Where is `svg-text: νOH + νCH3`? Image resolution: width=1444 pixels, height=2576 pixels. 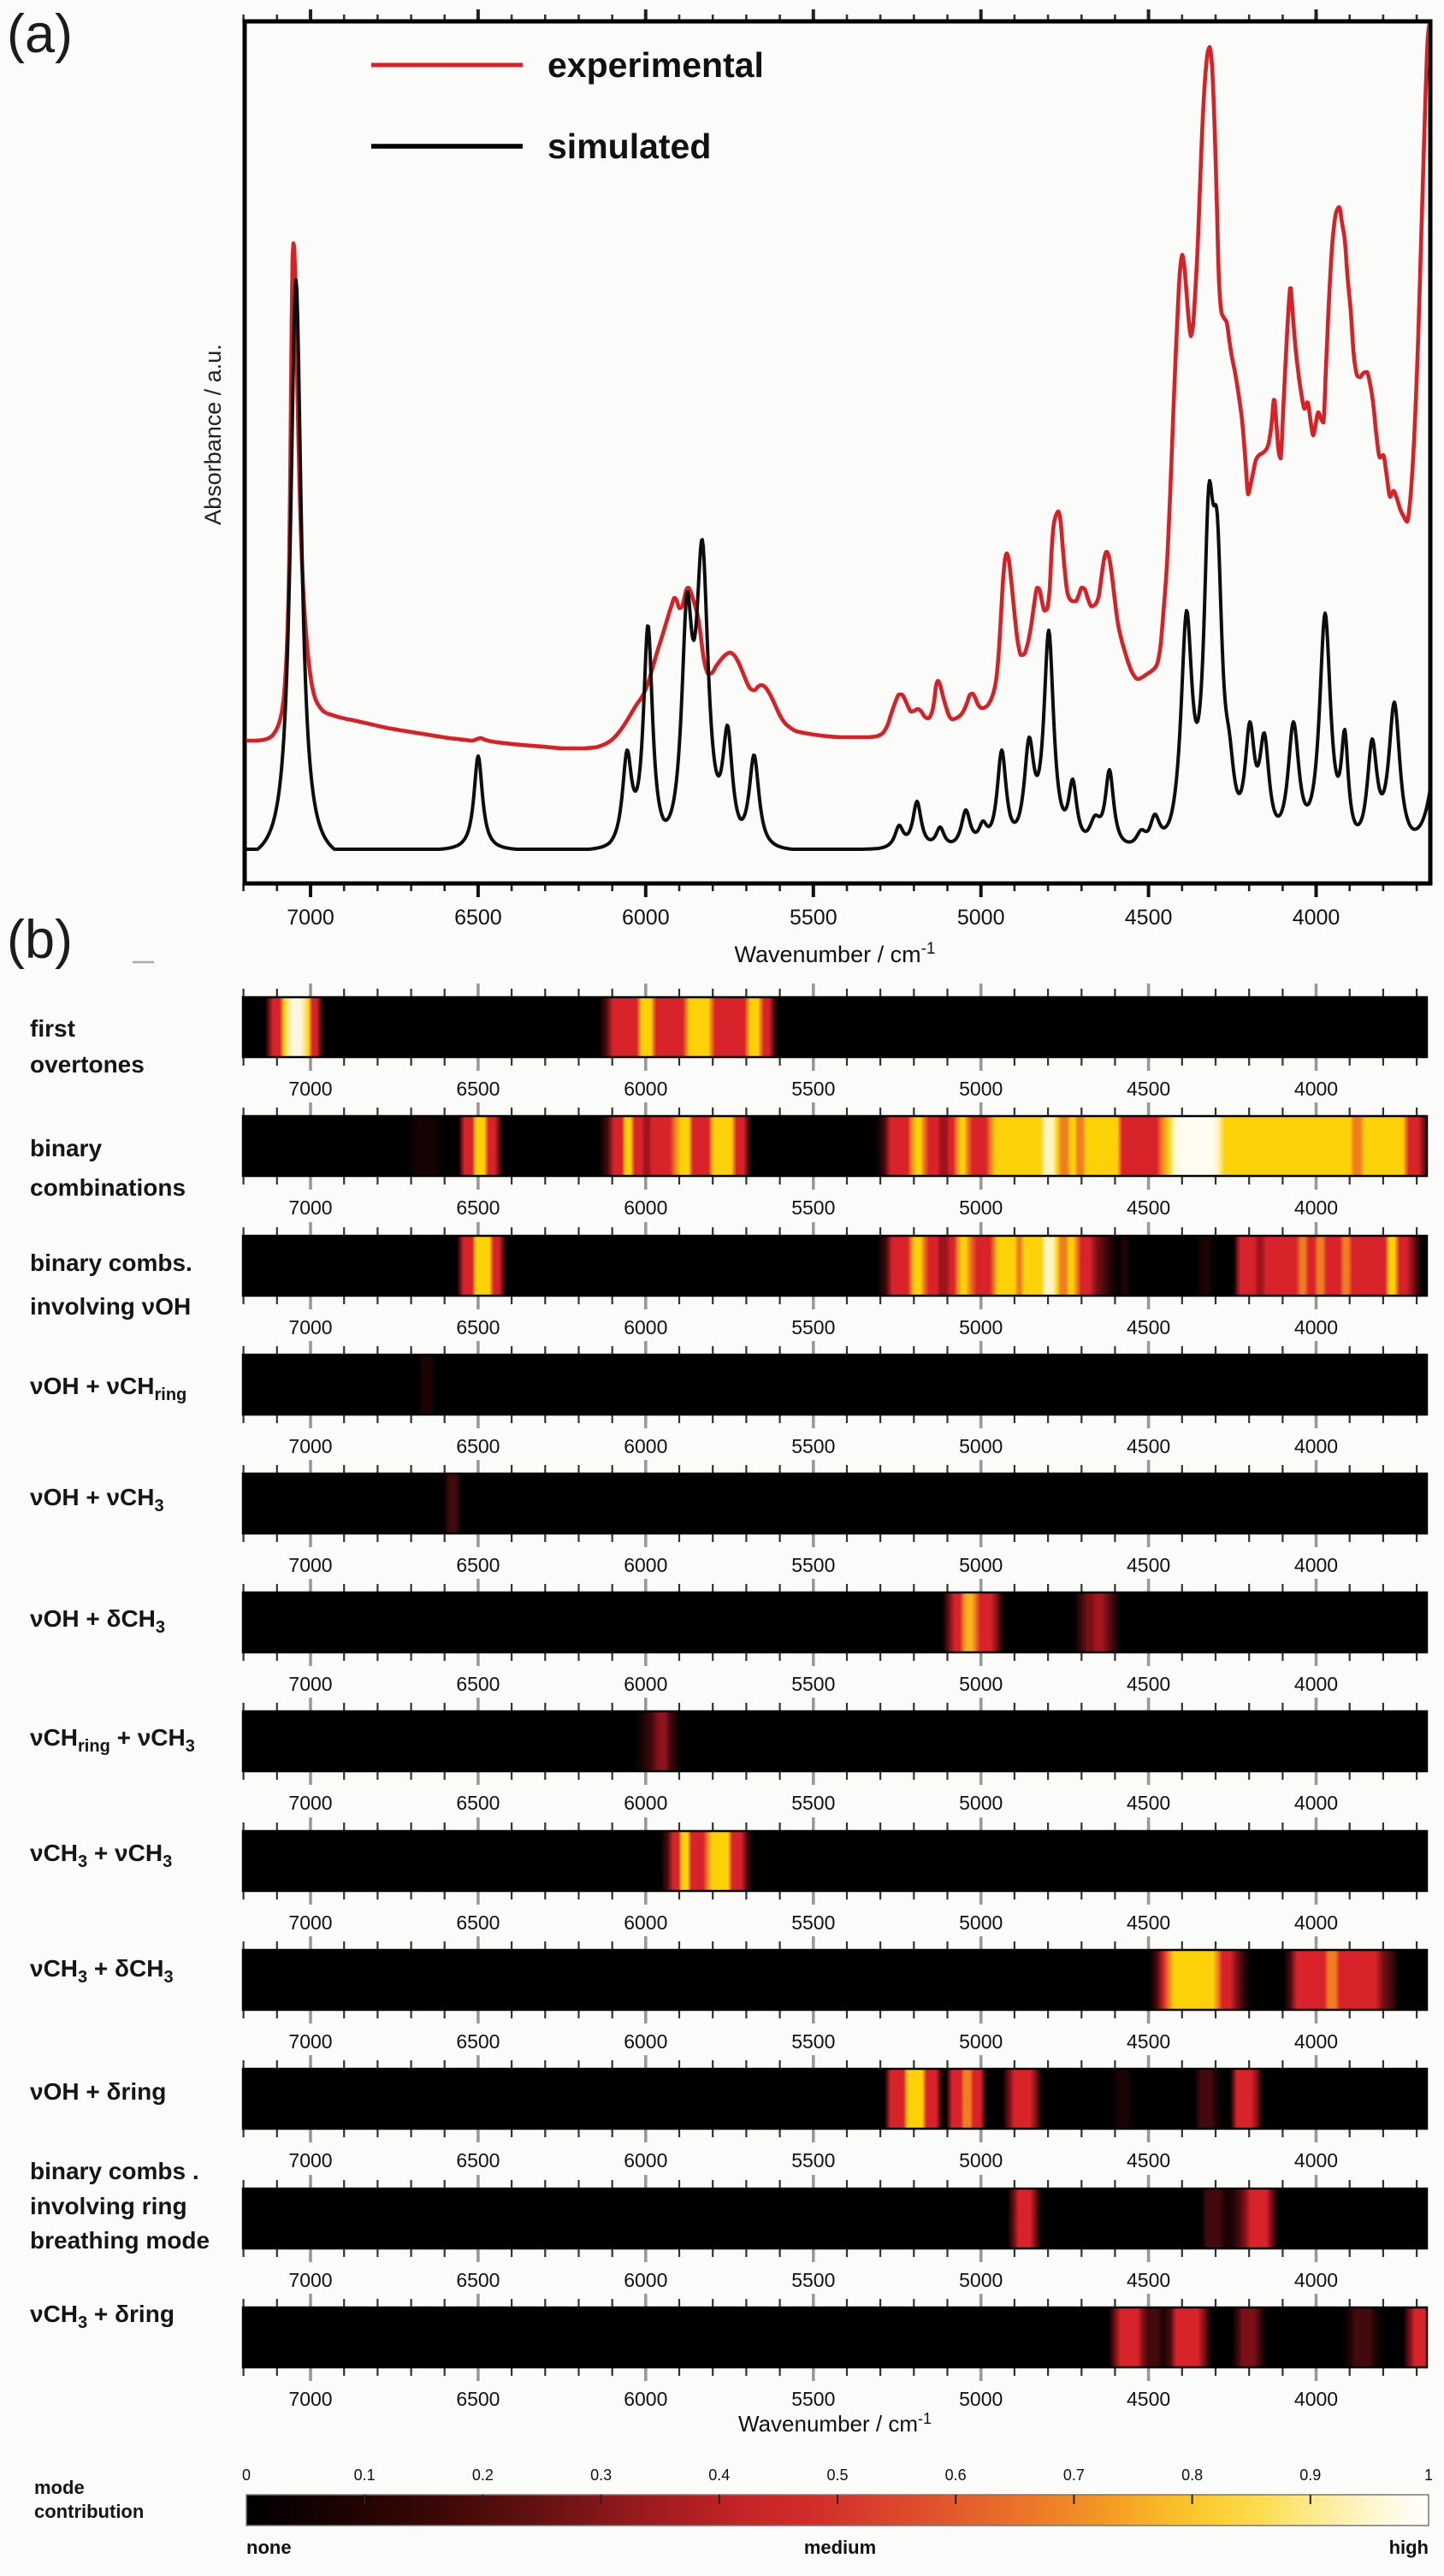
svg-text: νOH + νCH3 is located at coordinates (97, 1499).